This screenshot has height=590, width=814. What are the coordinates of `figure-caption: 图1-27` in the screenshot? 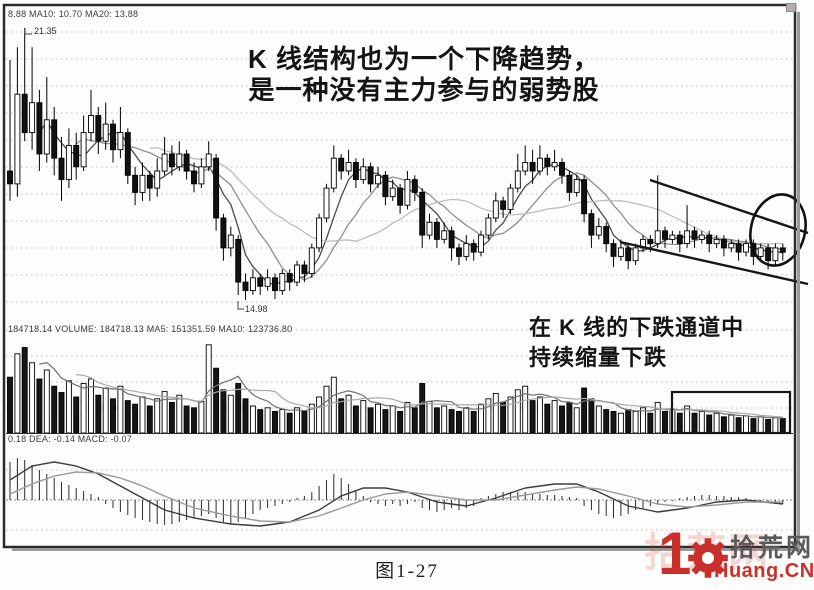 It's located at (407, 571).